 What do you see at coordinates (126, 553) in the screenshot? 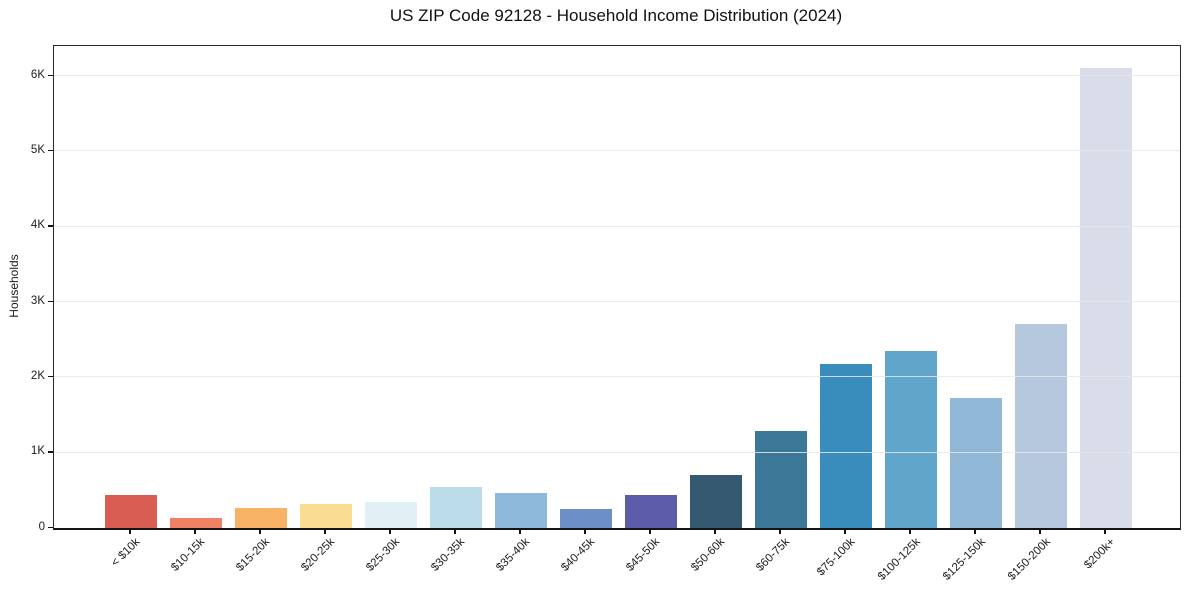
I see `x-tick-label: < $10k` at bounding box center [126, 553].